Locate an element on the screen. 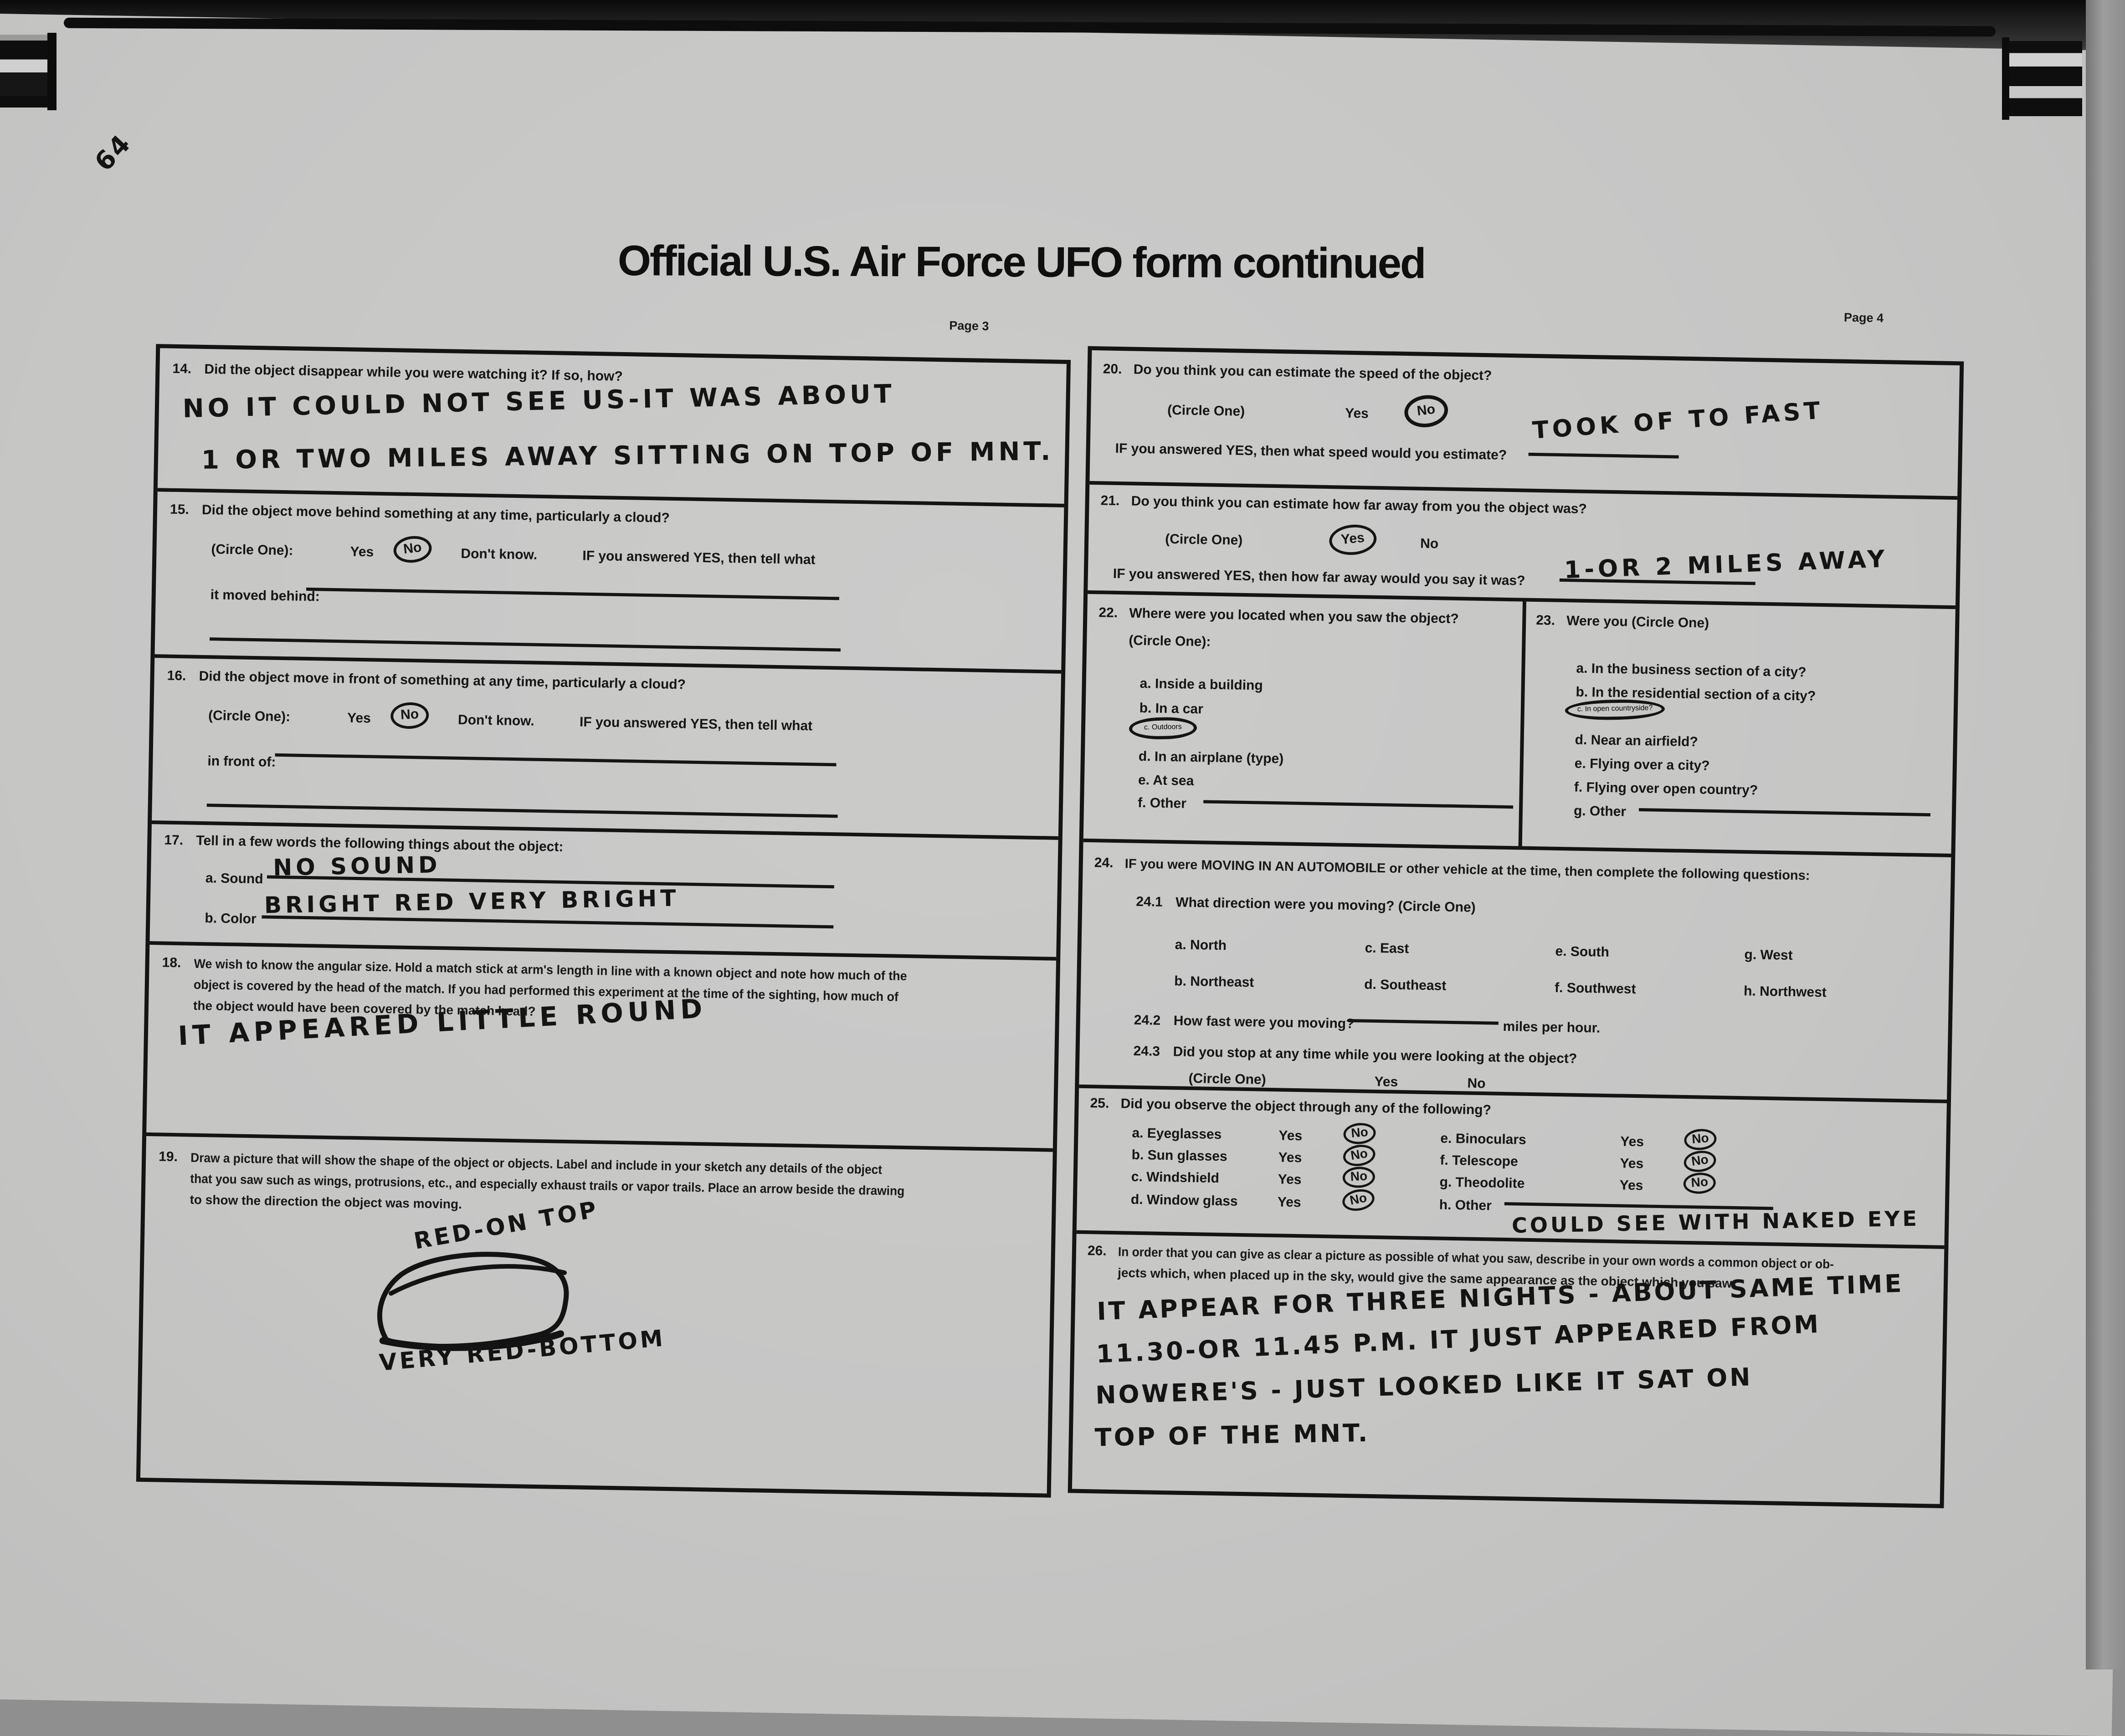  q22-circle-one-label: (Circle One): is located at coordinates (1170, 641).